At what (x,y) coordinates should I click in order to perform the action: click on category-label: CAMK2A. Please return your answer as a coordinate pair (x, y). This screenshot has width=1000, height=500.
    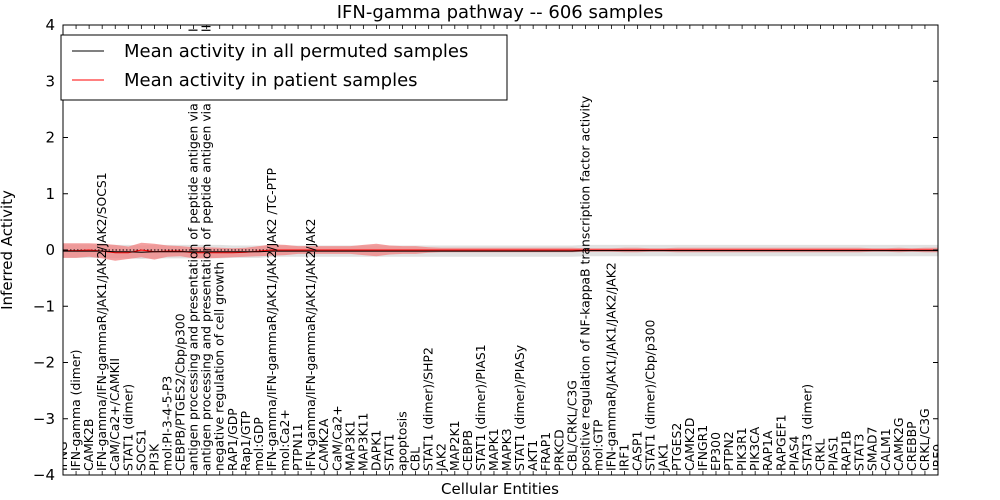
    Looking at the image, I should click on (323, 444).